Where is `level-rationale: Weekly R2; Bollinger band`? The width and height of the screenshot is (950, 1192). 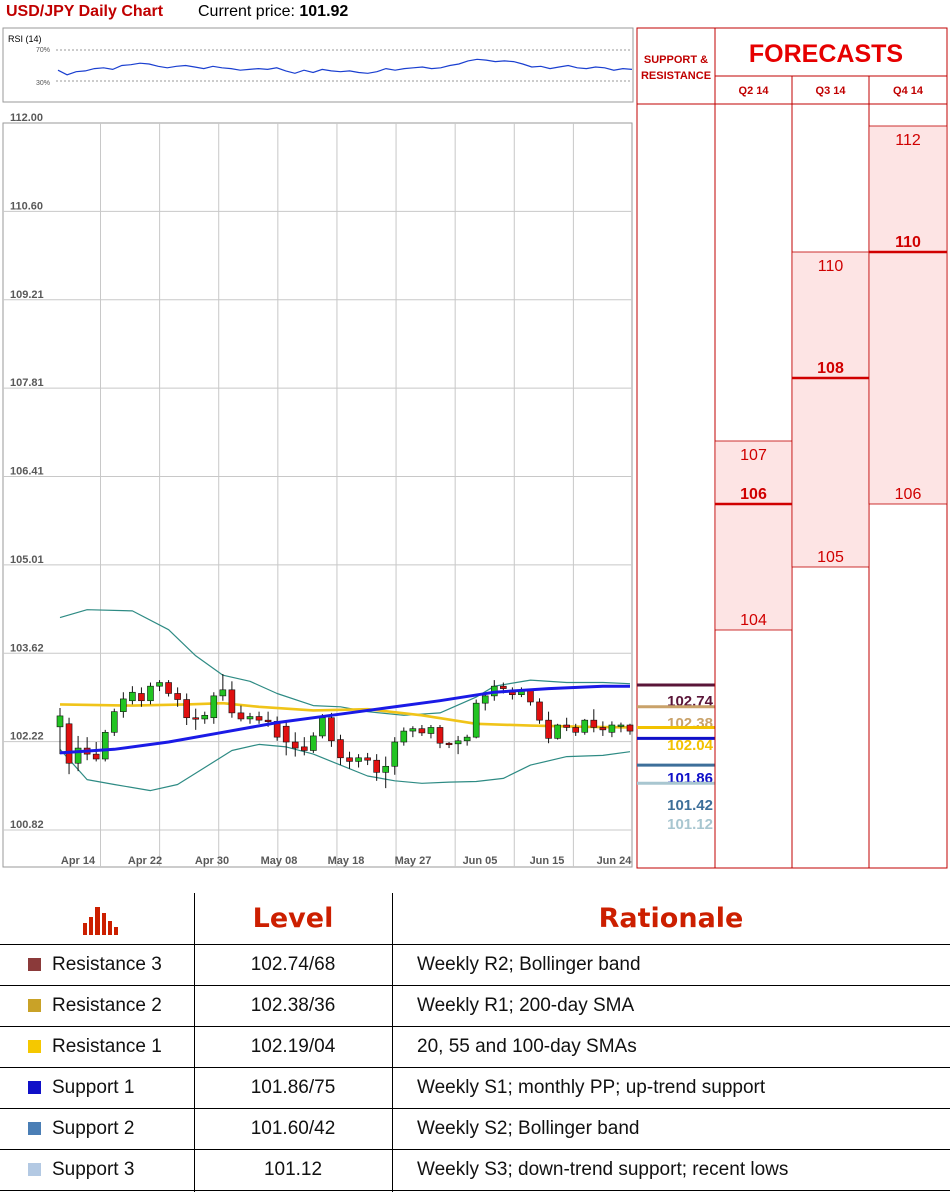
level-rationale: Weekly R2; Bollinger band is located at coordinates (529, 964).